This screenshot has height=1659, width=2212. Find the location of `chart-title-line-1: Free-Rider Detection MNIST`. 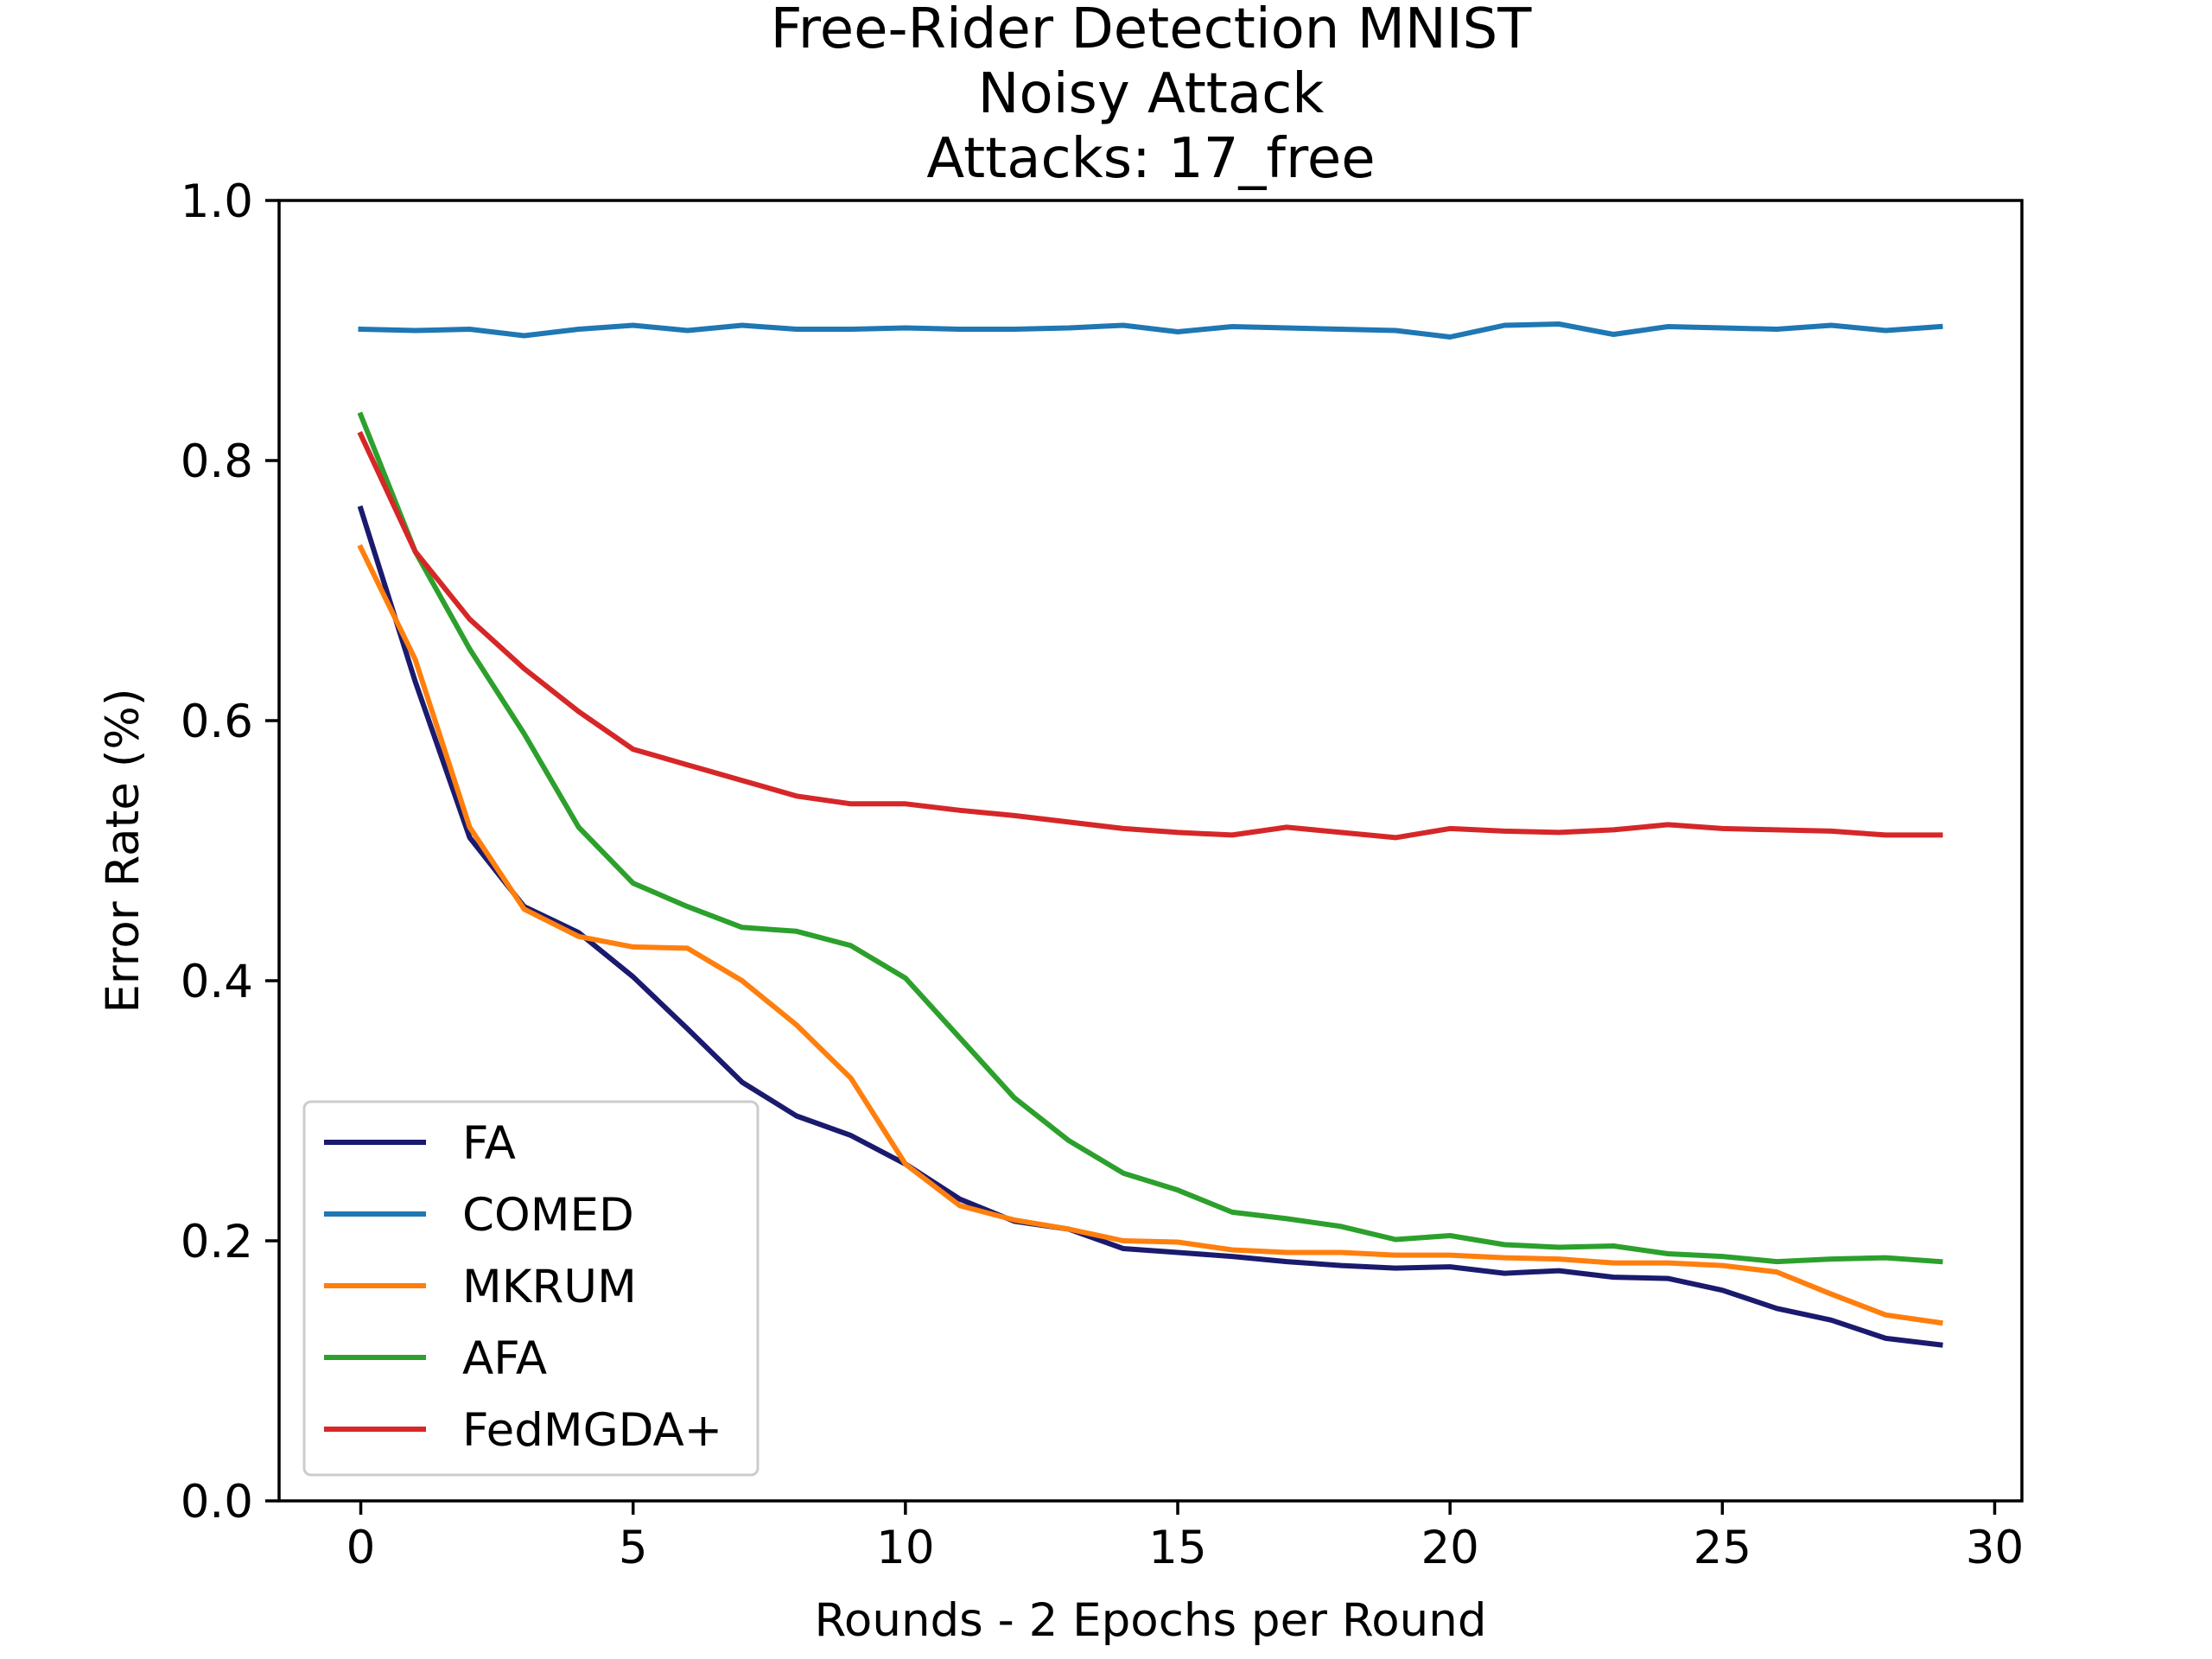

chart-title-line-1: Free-Rider Detection MNIST is located at coordinates (1152, 31).